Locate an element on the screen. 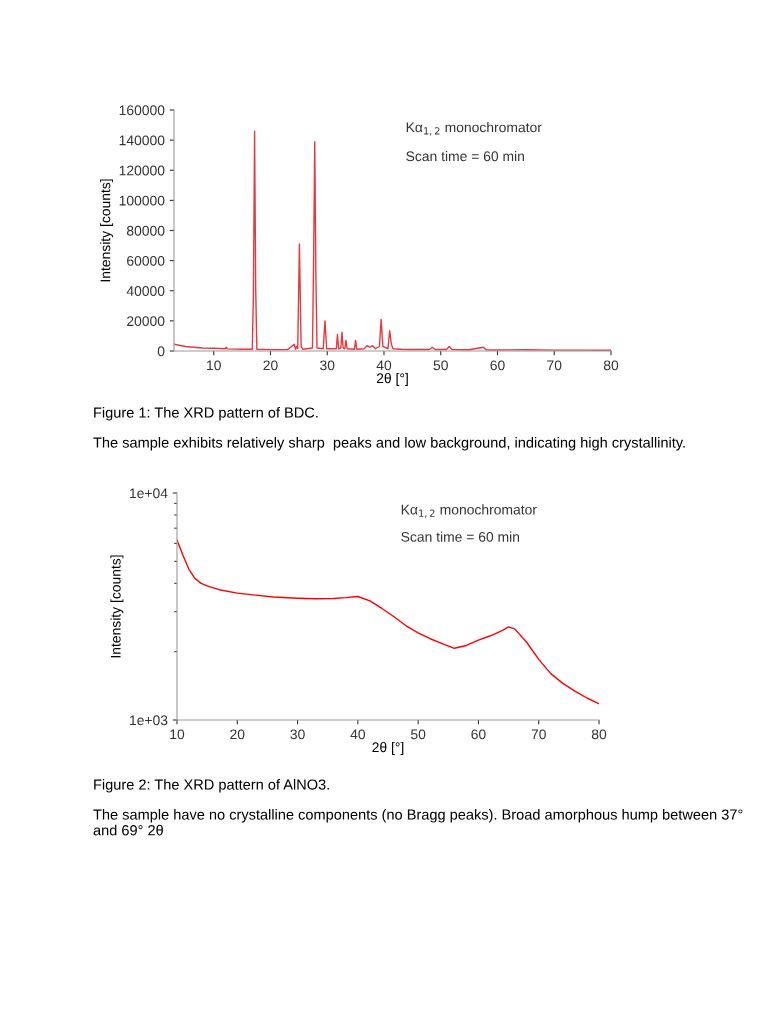  text: The sample exhibits relatively sharp peaks and low background, indicating high crystallinity. is located at coordinates (389, 444).